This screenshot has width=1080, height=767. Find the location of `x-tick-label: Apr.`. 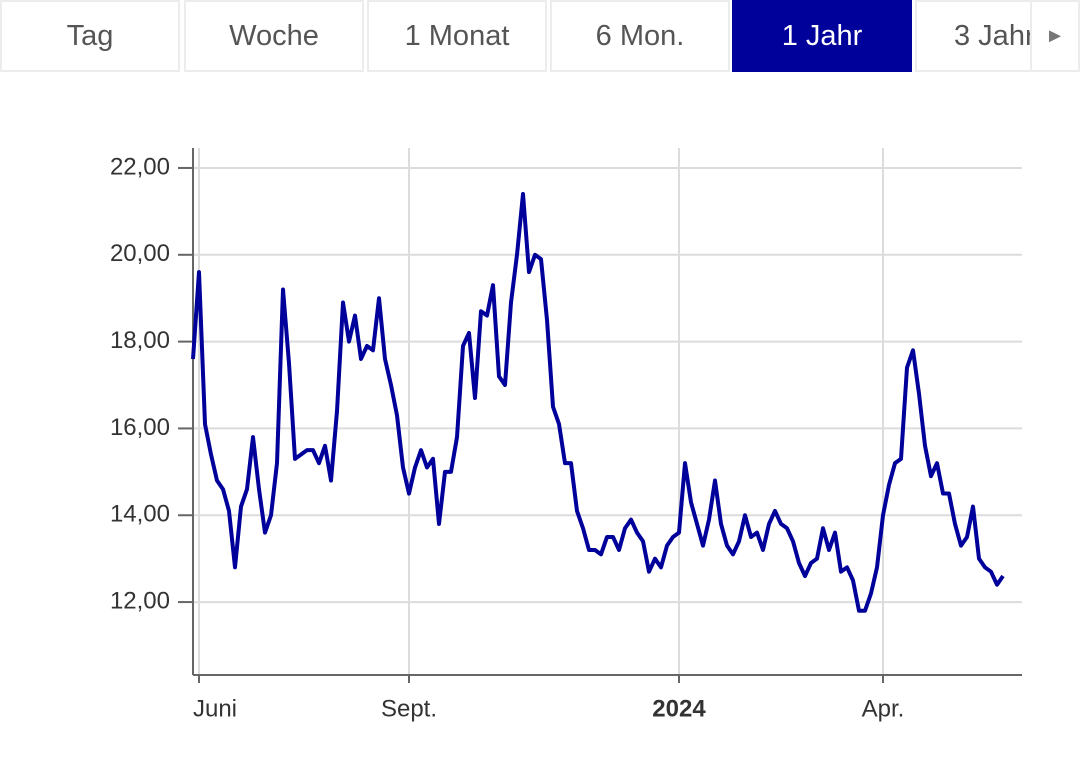

x-tick-label: Apr. is located at coordinates (883, 708).